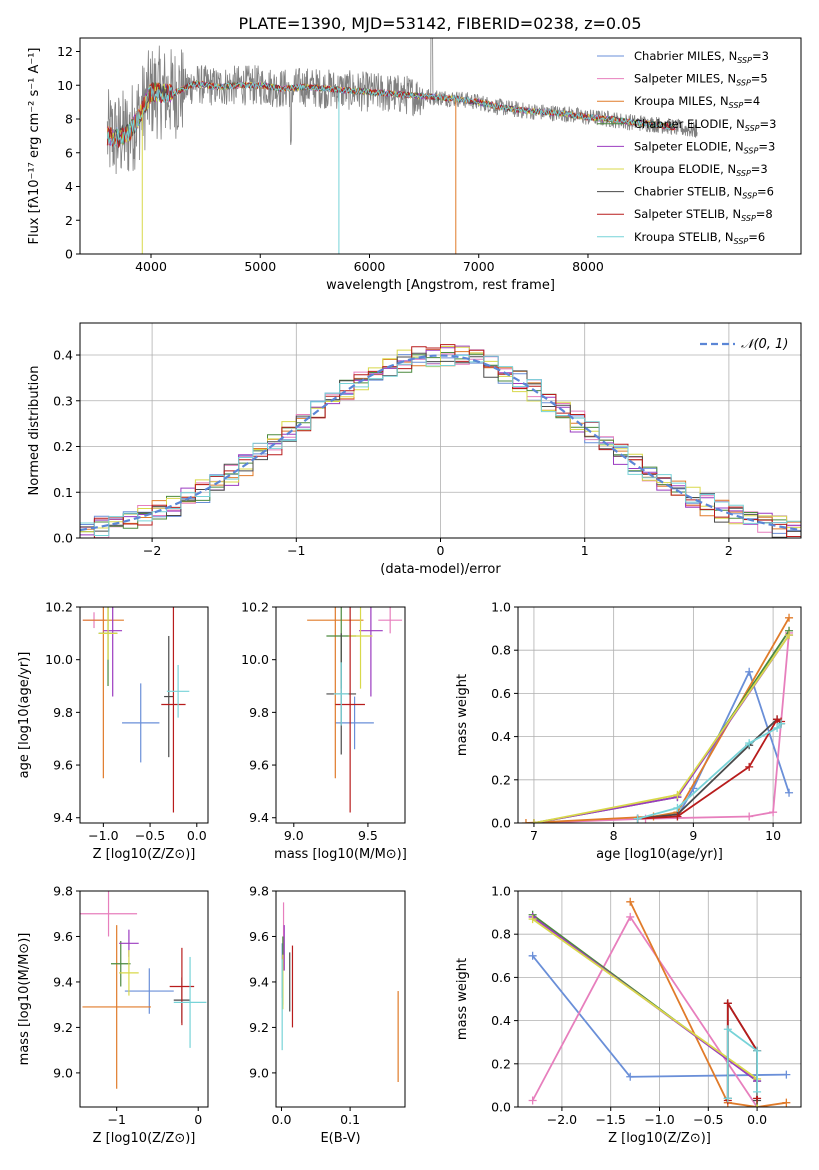 This screenshot has height=1170, width=819. Describe the element at coordinates (703, 215) in the screenshot. I see `legend-entry: Salpeter STELIB, NSSP=8` at that location.